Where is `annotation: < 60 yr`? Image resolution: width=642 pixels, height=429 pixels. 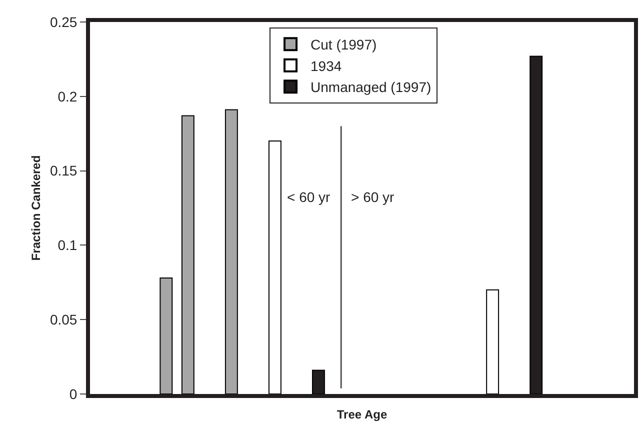
annotation: < 60 yr is located at coordinates (309, 197).